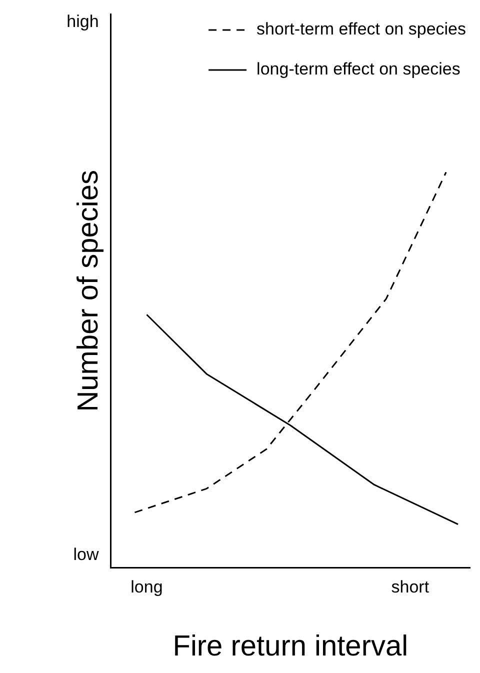 This screenshot has width=480, height=673. Describe the element at coordinates (290, 646) in the screenshot. I see `x-axis-title: Fire return interval` at that location.